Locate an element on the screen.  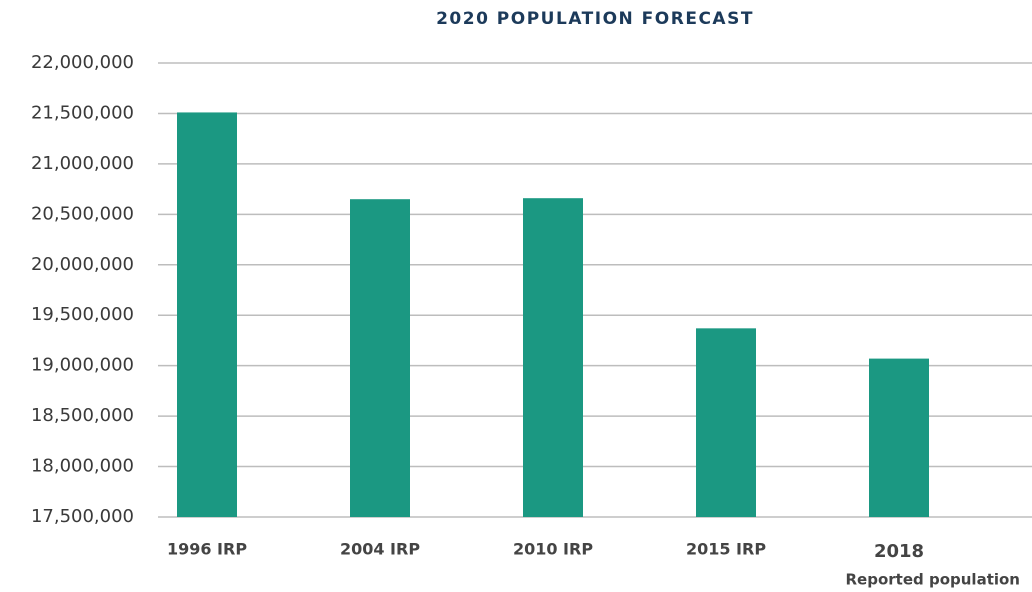
x-tick-label: 2018 is located at coordinates (899, 551).